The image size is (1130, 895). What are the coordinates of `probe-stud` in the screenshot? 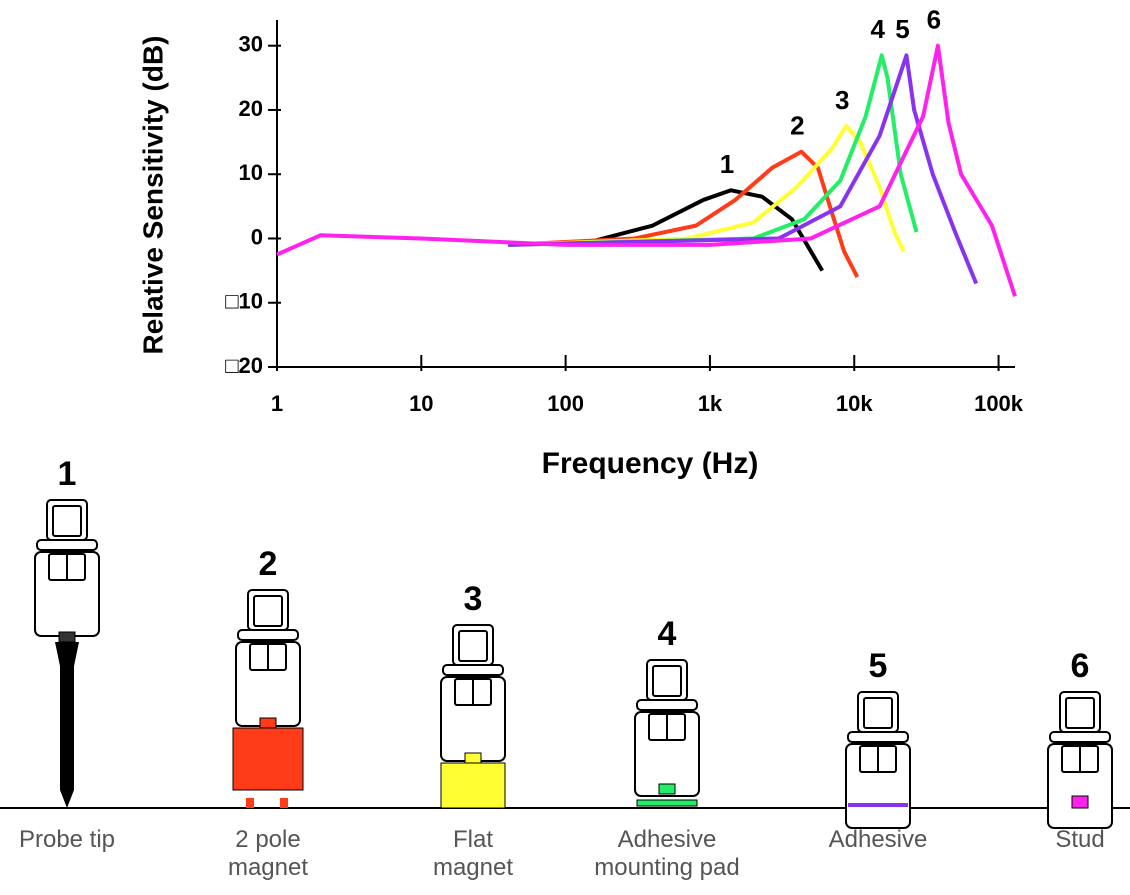 It's located at (67, 637).